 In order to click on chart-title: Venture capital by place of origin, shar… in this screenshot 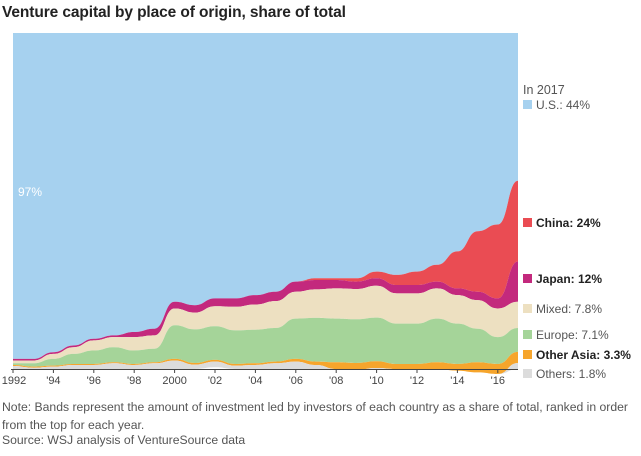, I will do `click(174, 12)`.